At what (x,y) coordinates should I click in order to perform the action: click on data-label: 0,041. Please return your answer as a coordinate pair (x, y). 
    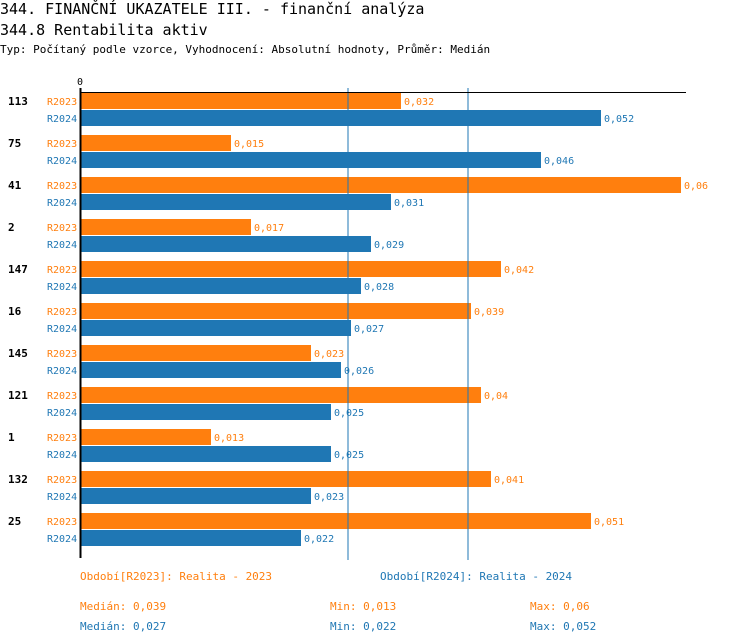
    Looking at the image, I should click on (509, 480).